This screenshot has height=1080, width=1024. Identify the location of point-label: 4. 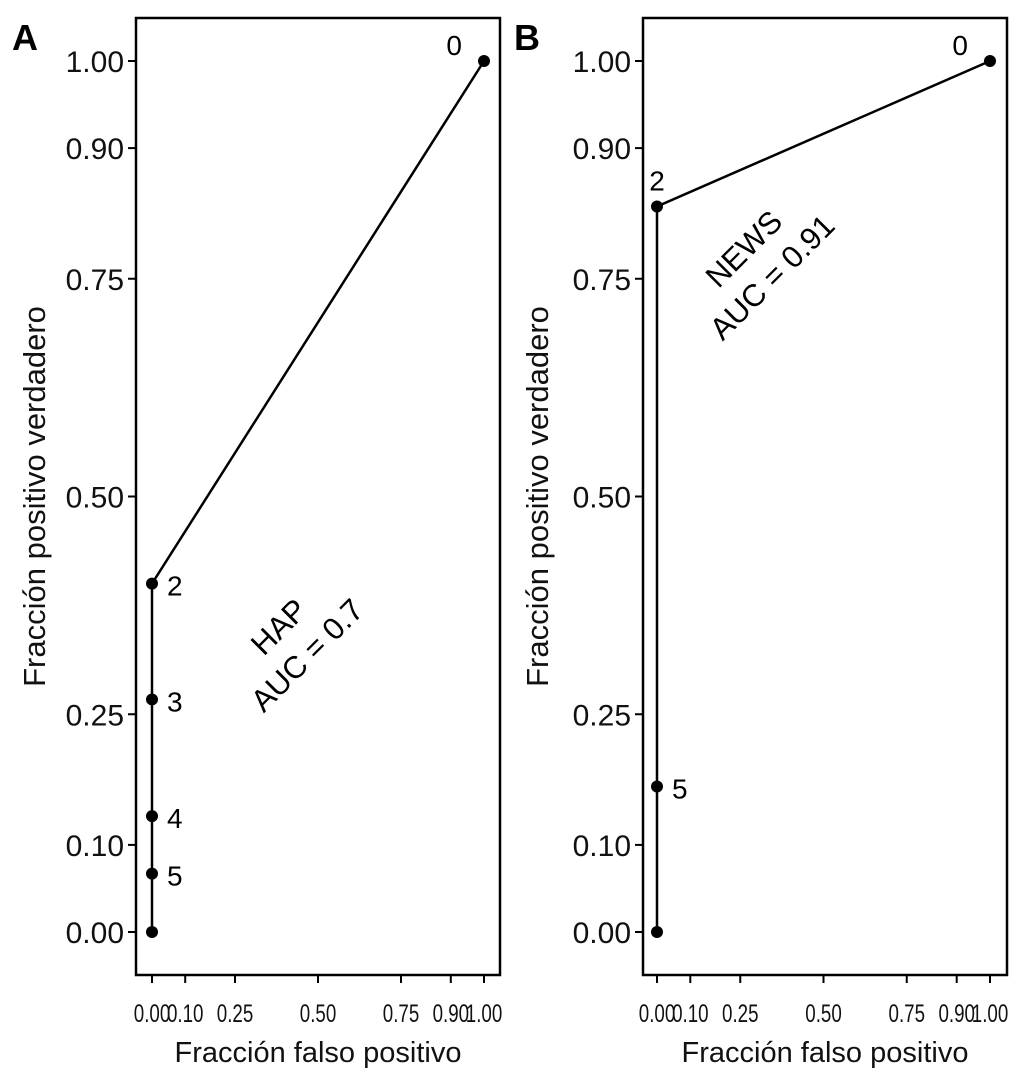
(175, 818).